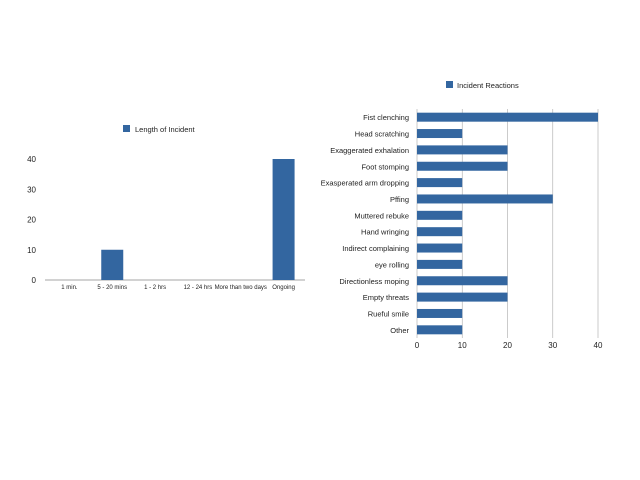 Image resolution: width=640 pixels, height=480 pixels. What do you see at coordinates (198, 219) in the screenshot?
I see `length-bars` at bounding box center [198, 219].